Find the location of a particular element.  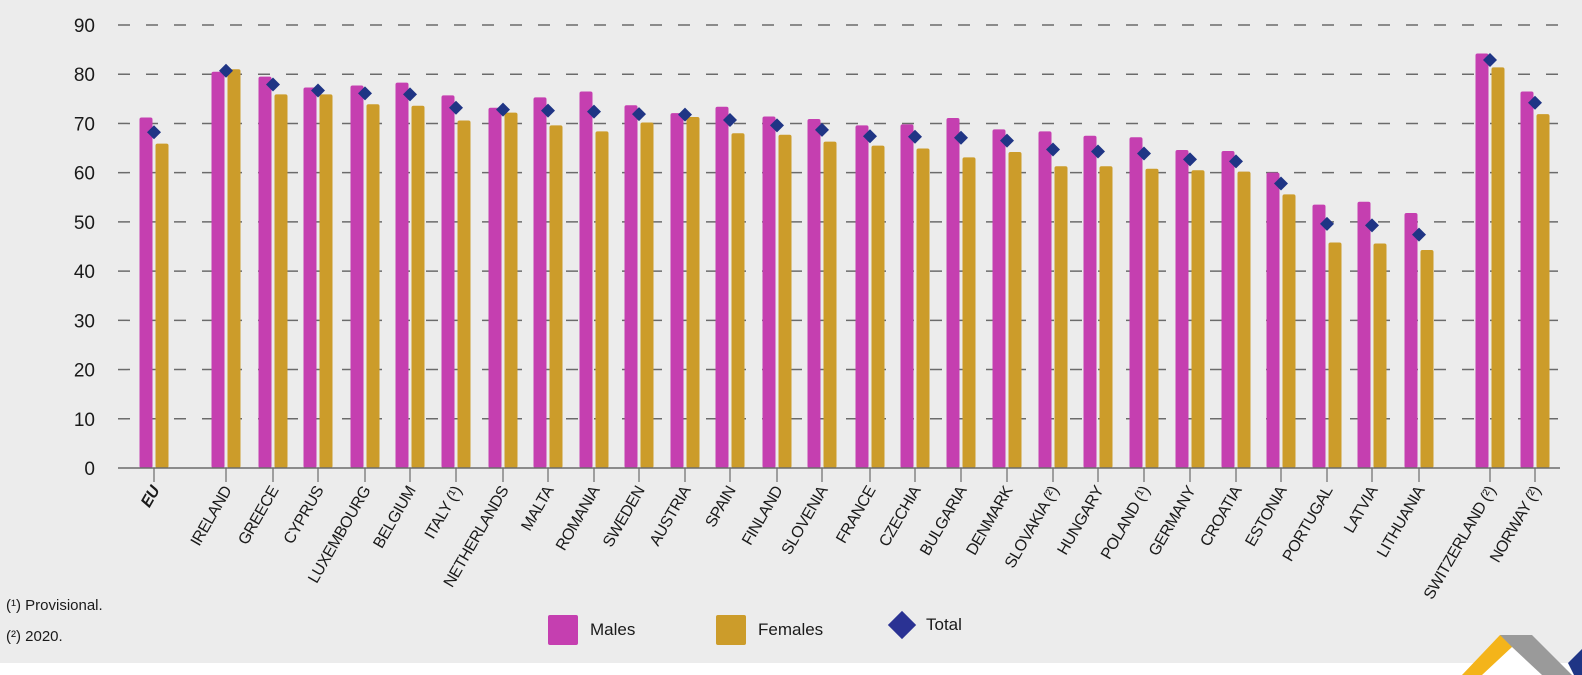

x-tick-label: BULGARIA is located at coordinates (944, 521).